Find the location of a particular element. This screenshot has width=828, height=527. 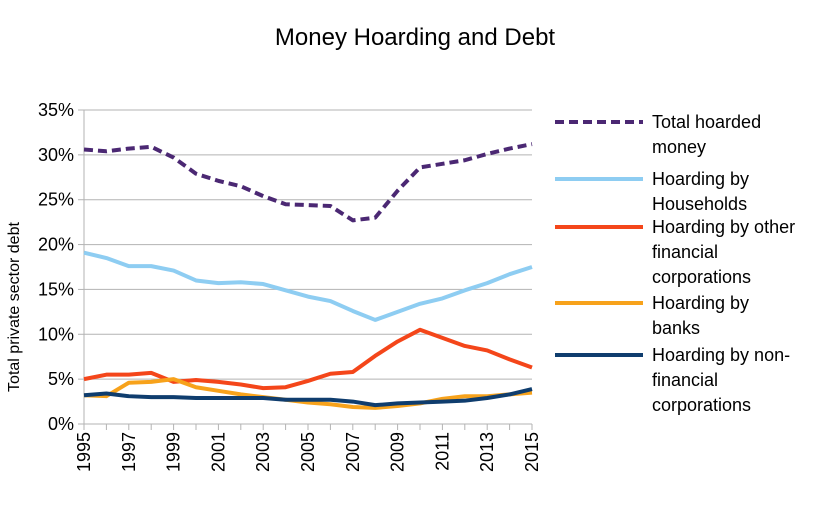

y-tick-label: 25% is located at coordinates (56, 200).